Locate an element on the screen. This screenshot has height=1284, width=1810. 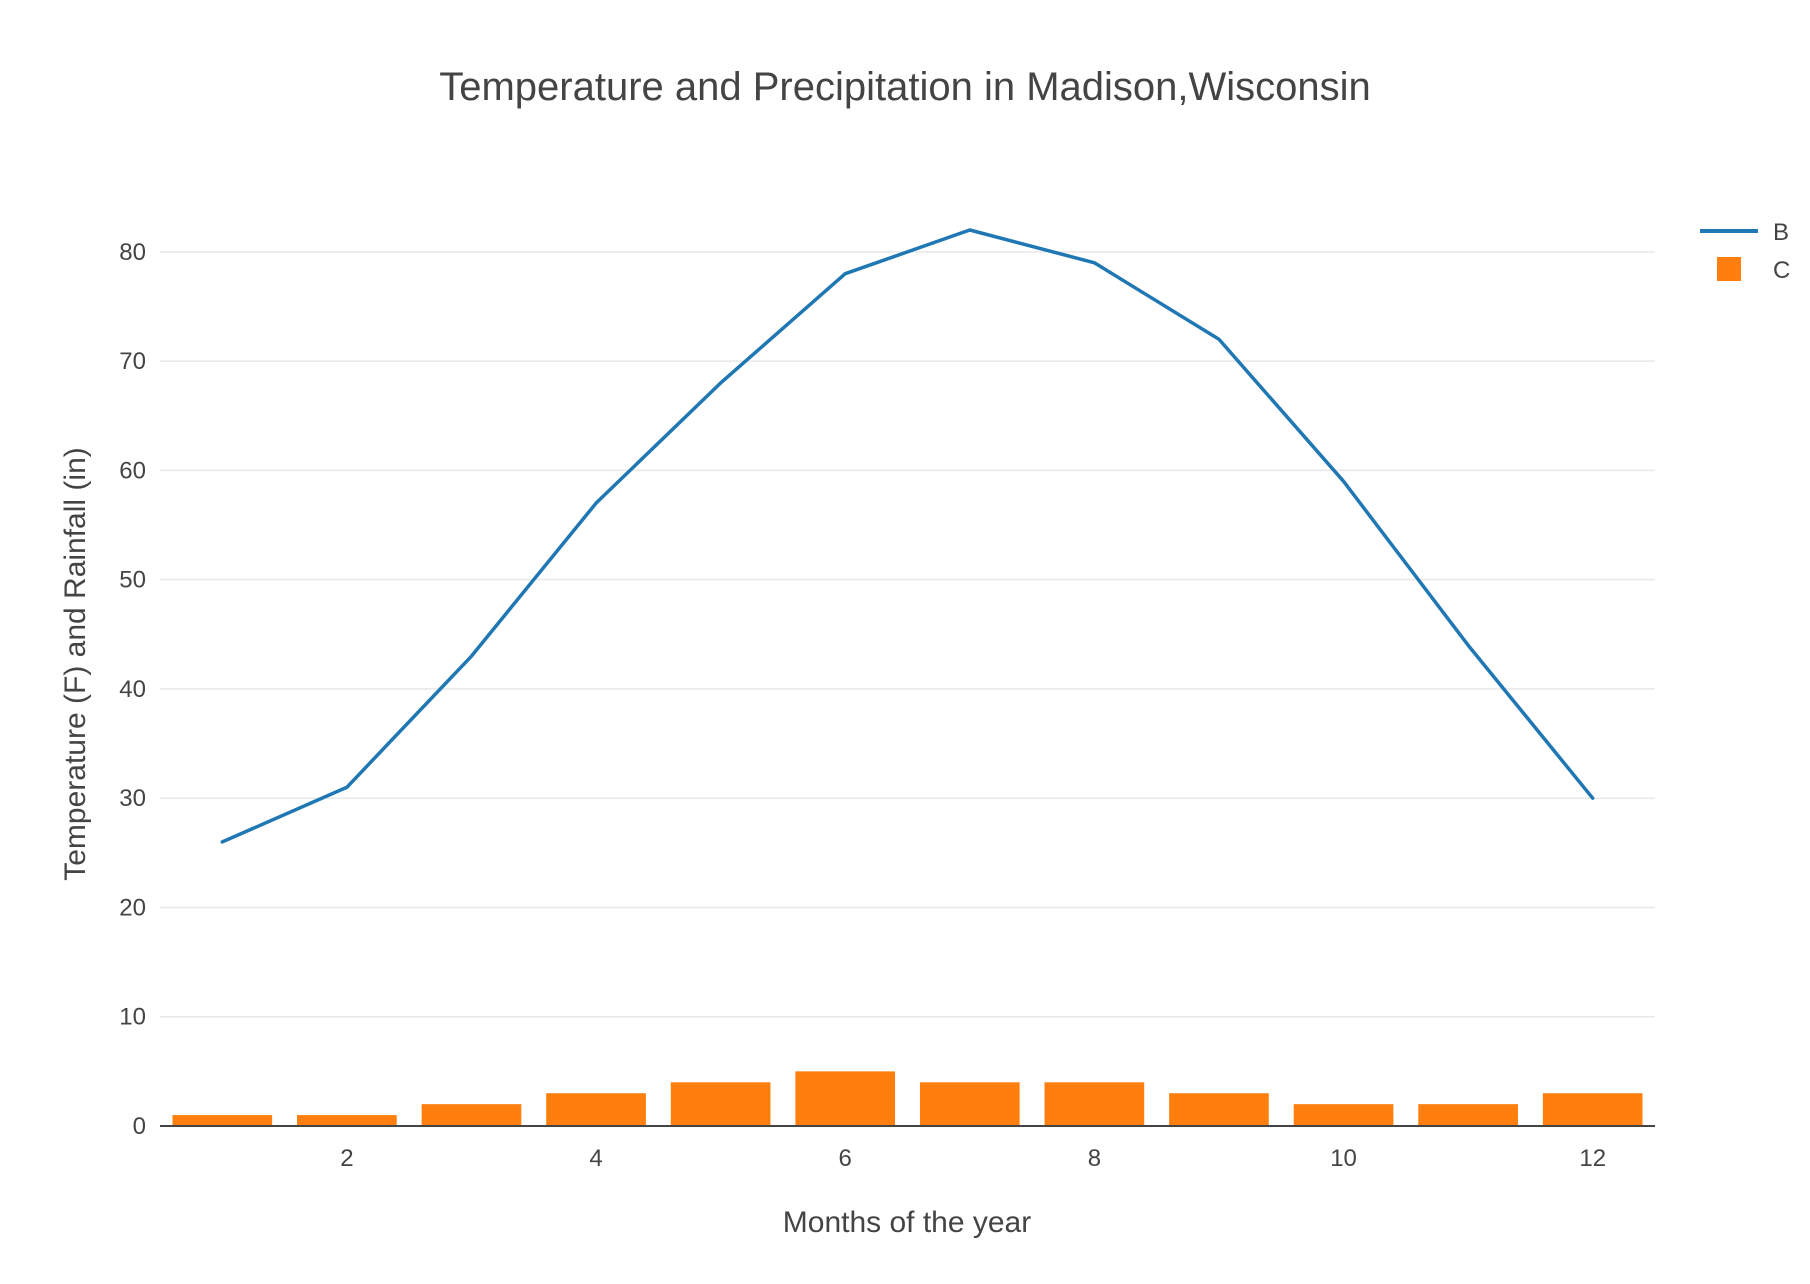
y-tick-label: 40 is located at coordinates (132, 689).